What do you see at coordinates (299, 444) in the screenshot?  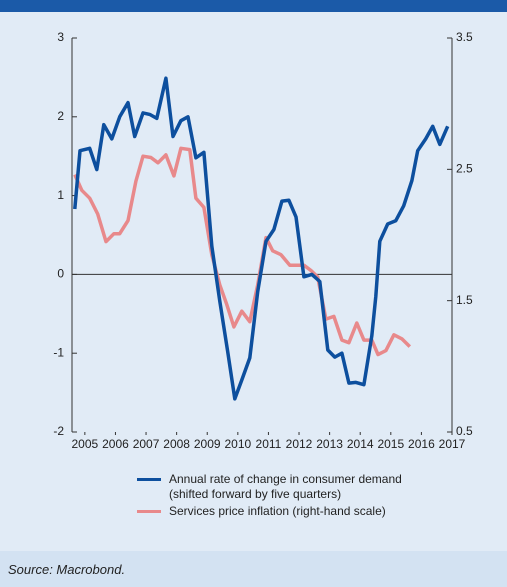 I see `x-tick-label: 2012` at bounding box center [299, 444].